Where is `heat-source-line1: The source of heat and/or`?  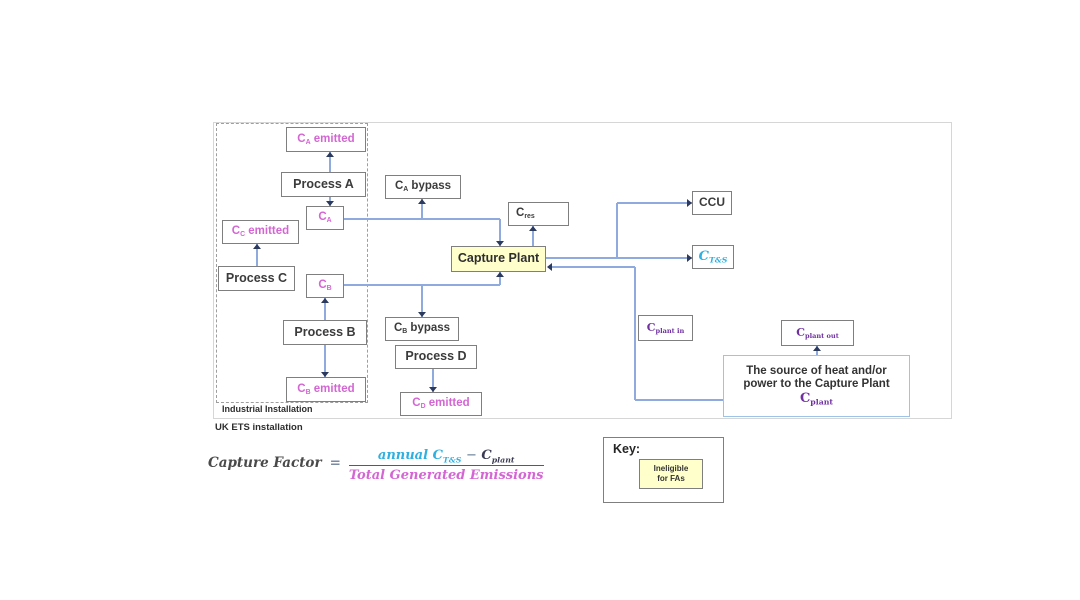
heat-source-line1: The source of heat and/or is located at coordinates (816, 371).